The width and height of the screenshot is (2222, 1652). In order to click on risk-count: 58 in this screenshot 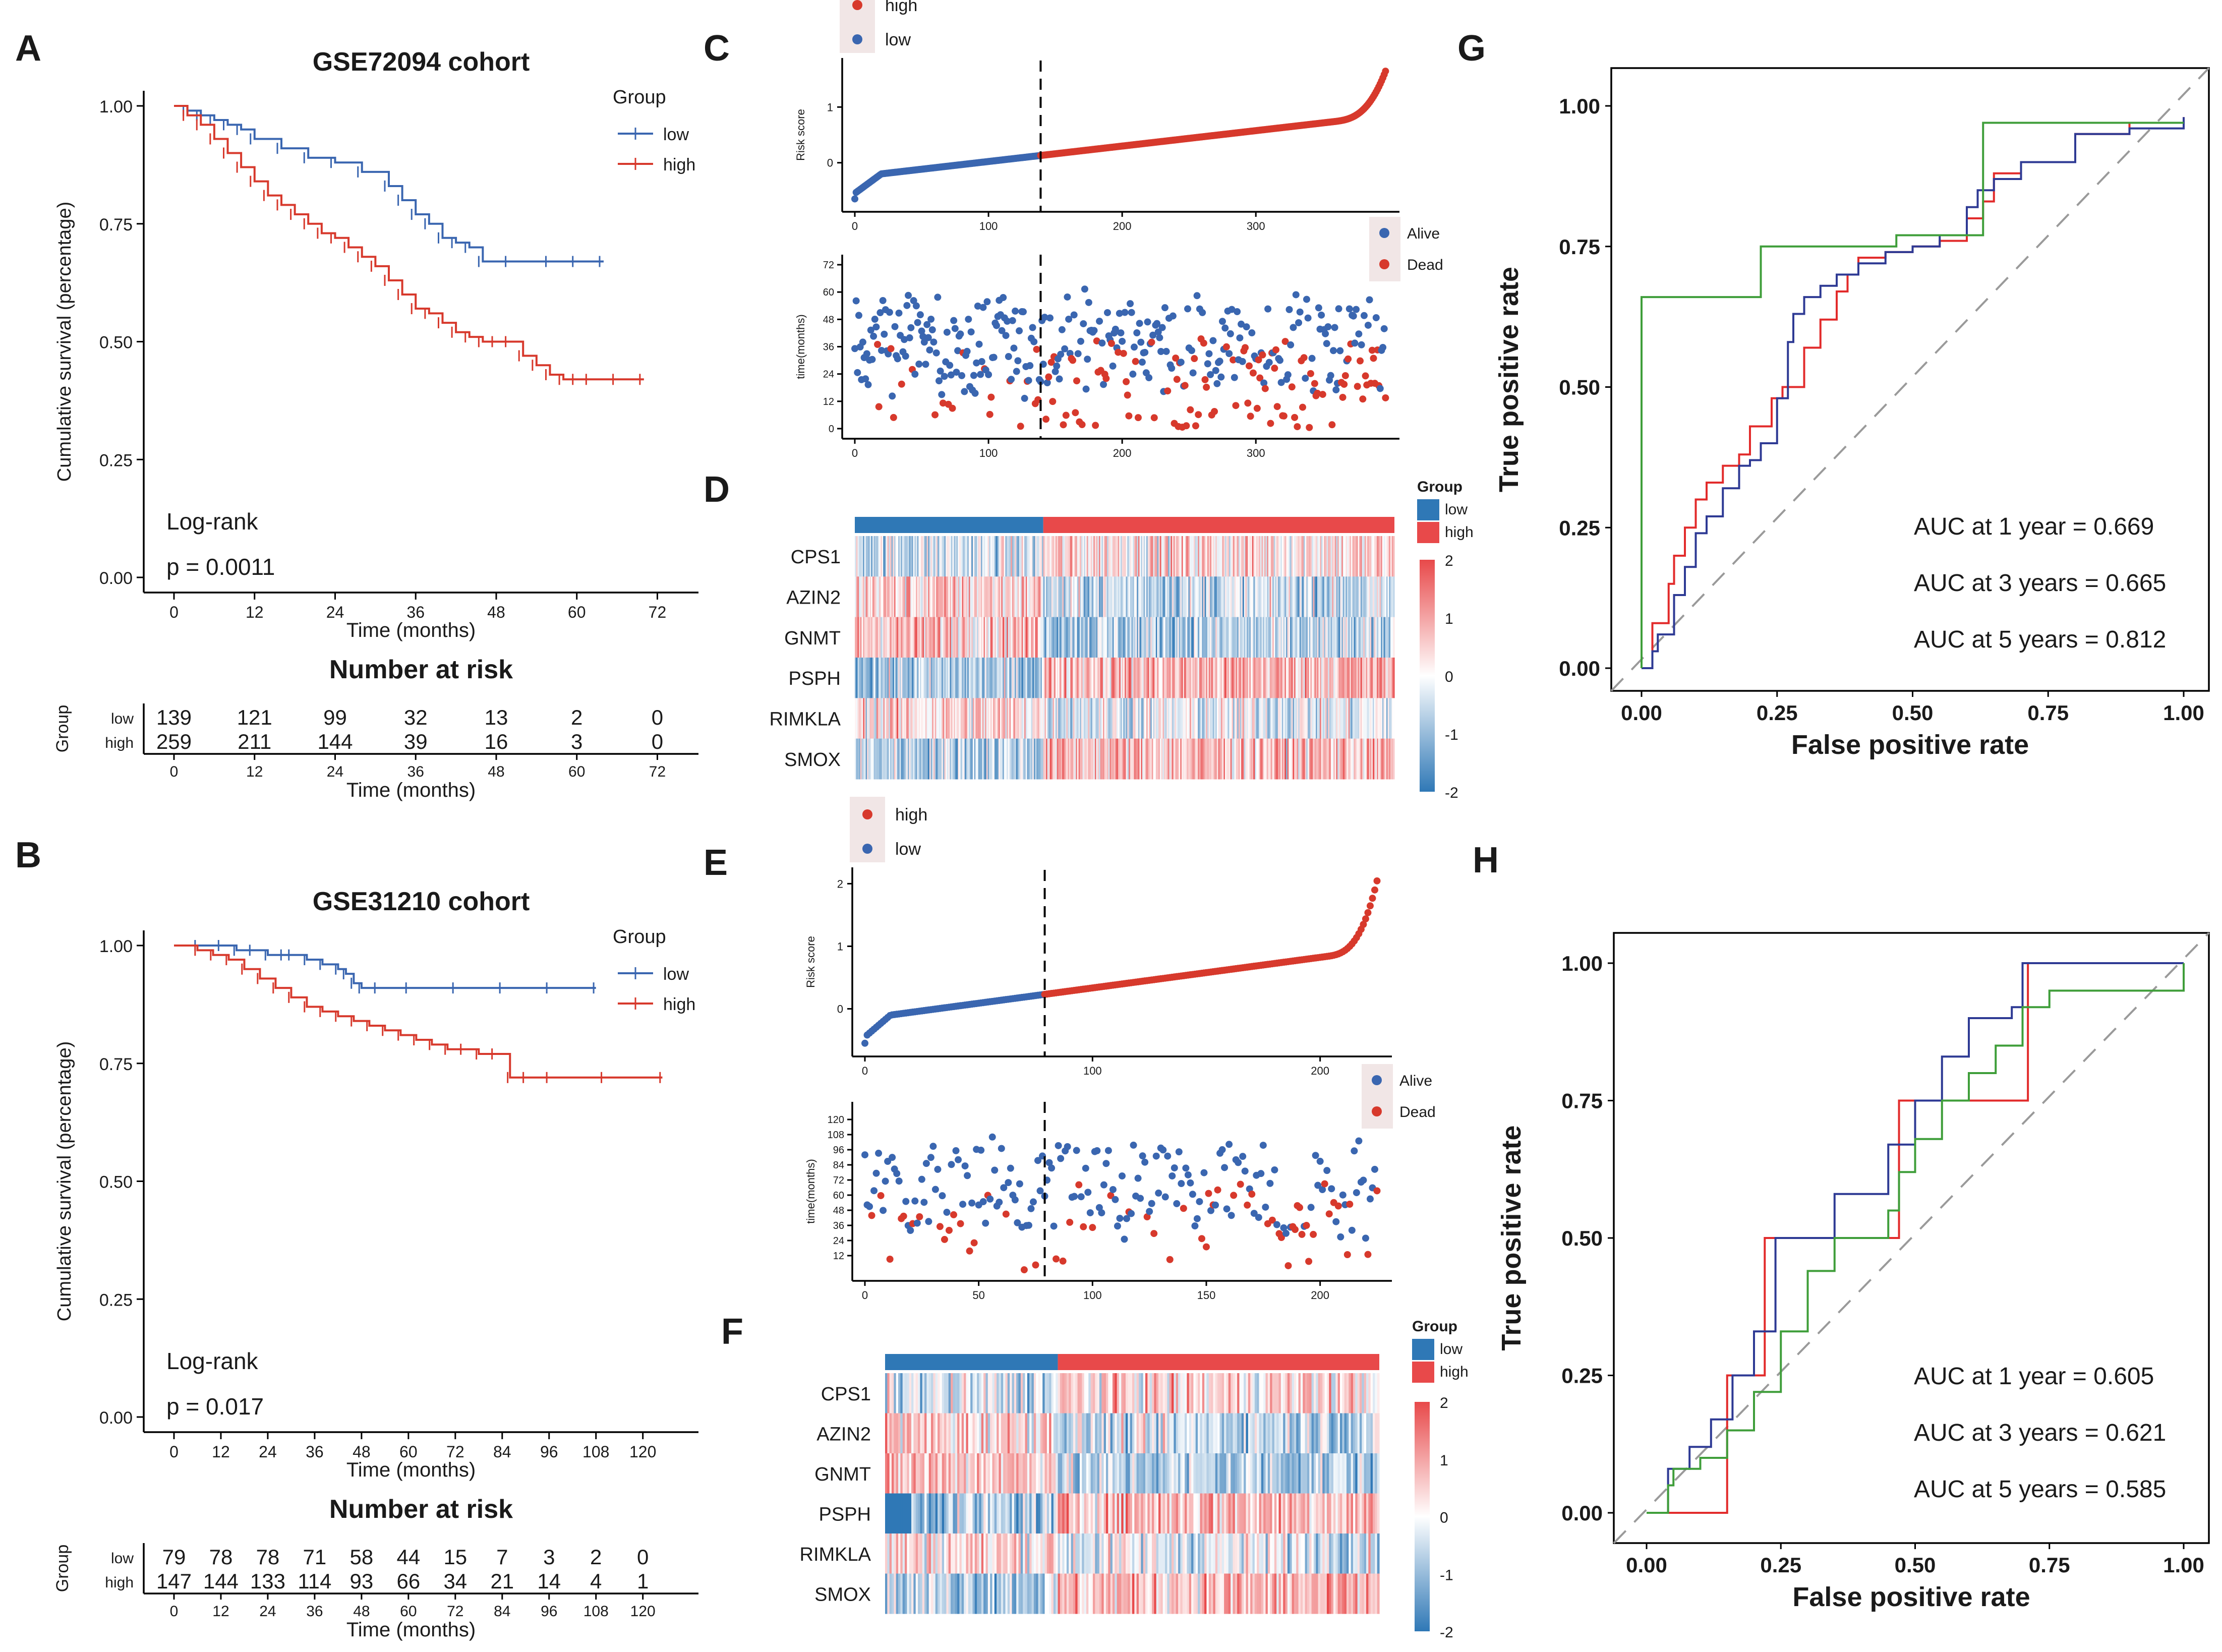, I will do `click(362, 1557)`.